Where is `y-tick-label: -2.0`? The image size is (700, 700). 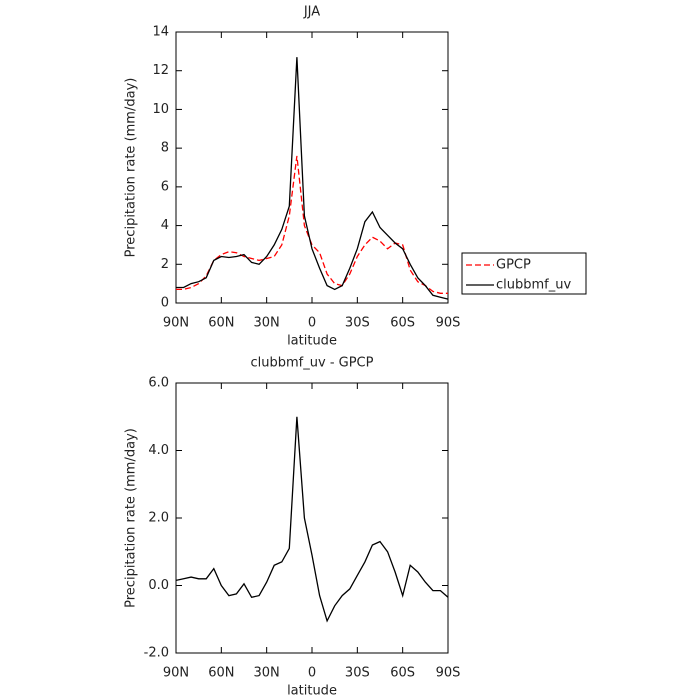
y-tick-label: -2.0 is located at coordinates (156, 653).